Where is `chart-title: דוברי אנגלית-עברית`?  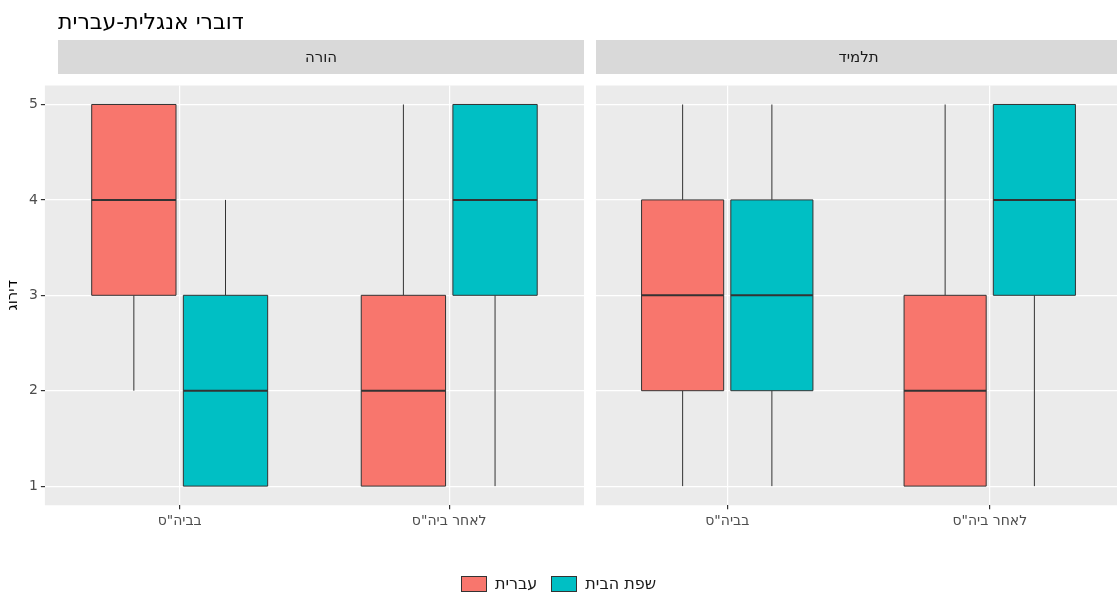 chart-title: דוברי אנגלית-עברית is located at coordinates (151, 22).